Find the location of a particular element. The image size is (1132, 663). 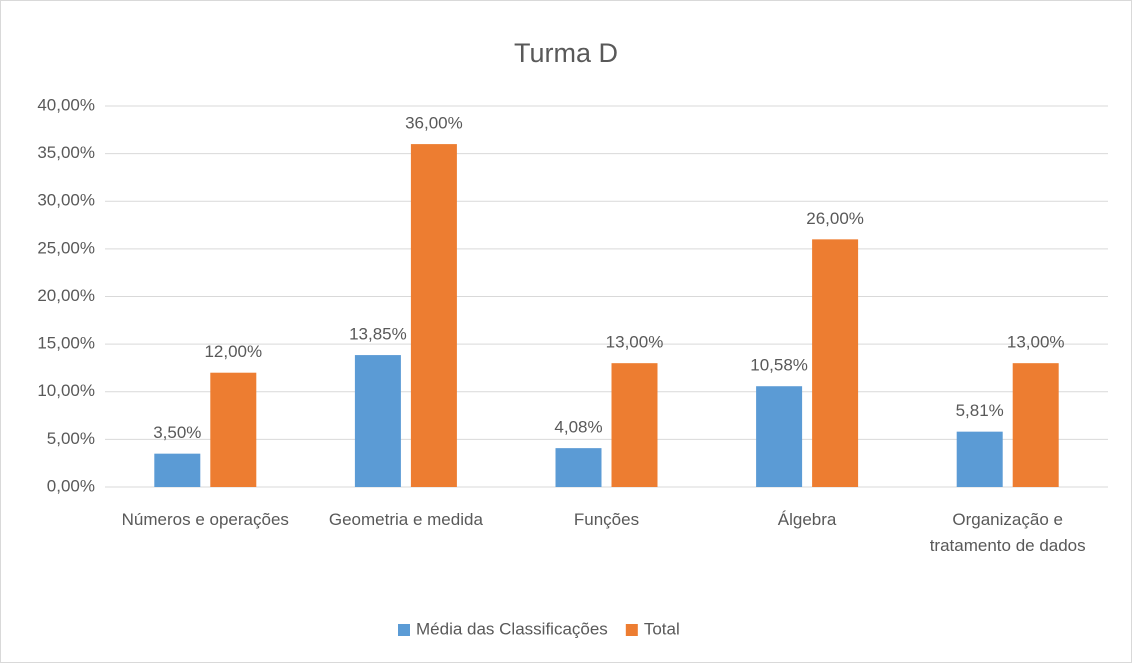

data-label: 13,85% is located at coordinates (378, 334).